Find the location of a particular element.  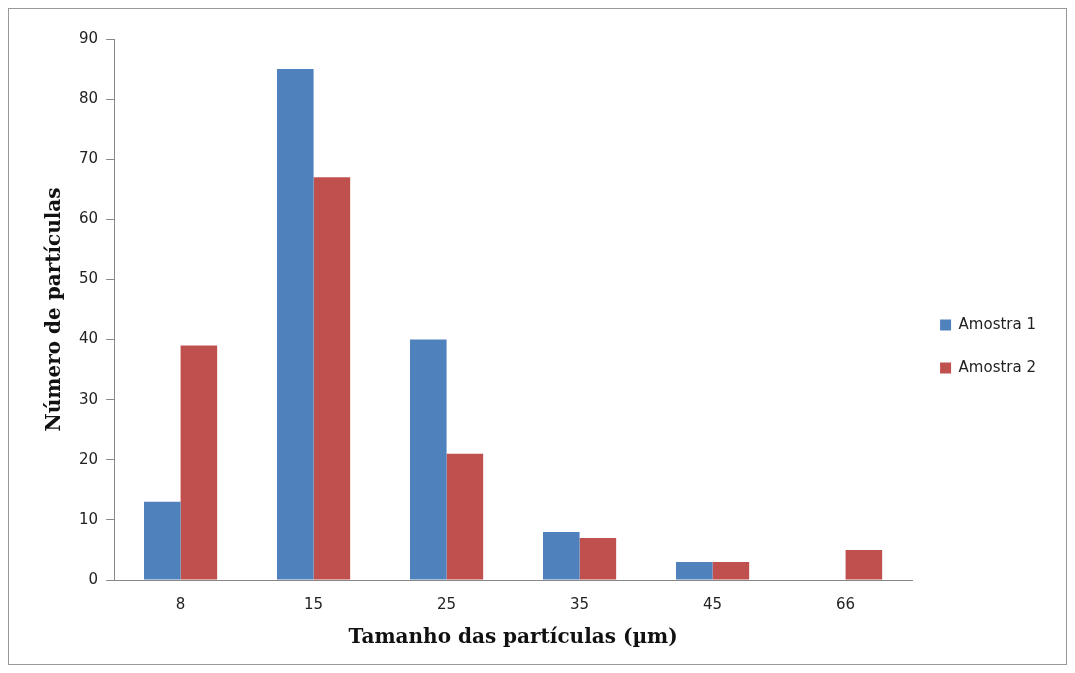

x-tick-label: 15 is located at coordinates (314, 603).